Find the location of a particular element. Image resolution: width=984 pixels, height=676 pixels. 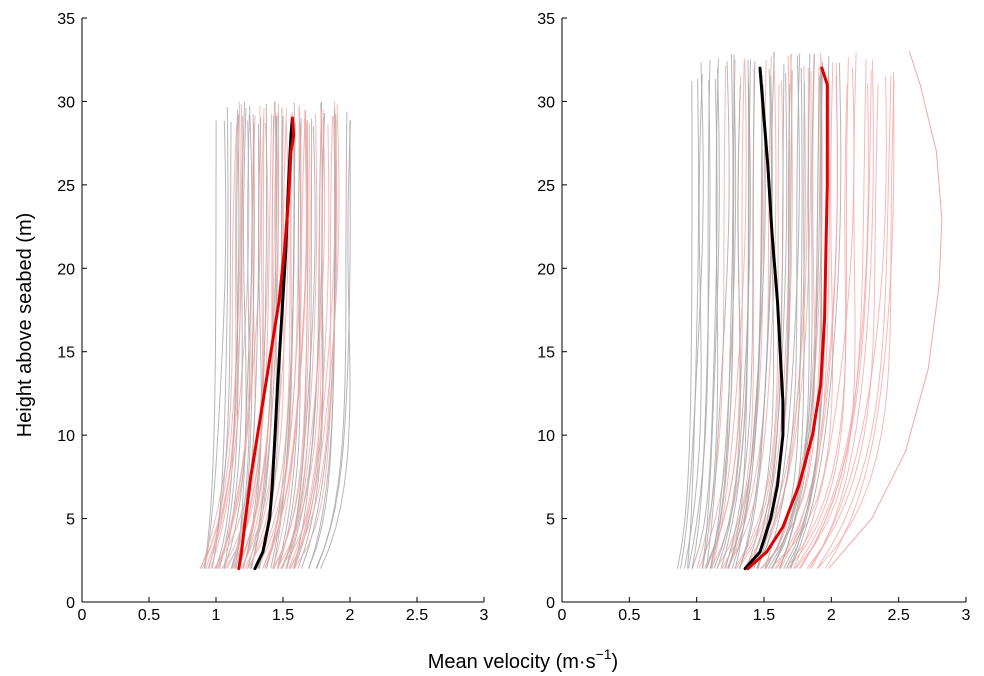

y-tick-label: 20 is located at coordinates (66, 269).